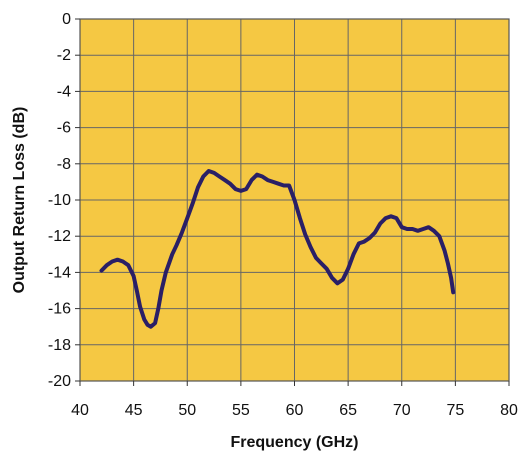  What do you see at coordinates (66, 19) in the screenshot?
I see `y-tick-label: 0` at bounding box center [66, 19].